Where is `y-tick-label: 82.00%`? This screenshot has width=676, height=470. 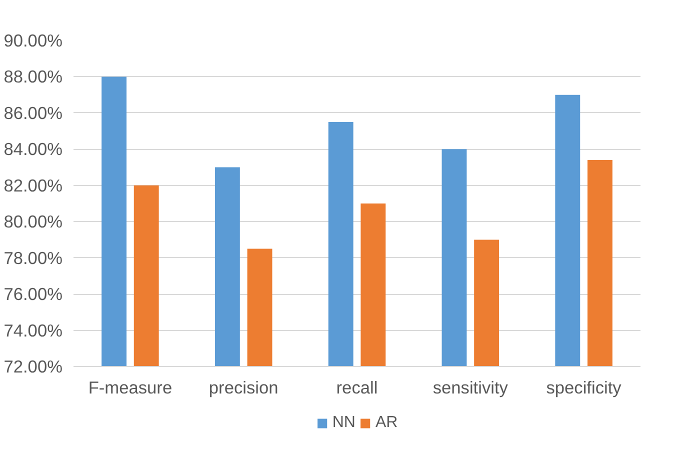 y-tick-label: 82.00% is located at coordinates (33, 185).